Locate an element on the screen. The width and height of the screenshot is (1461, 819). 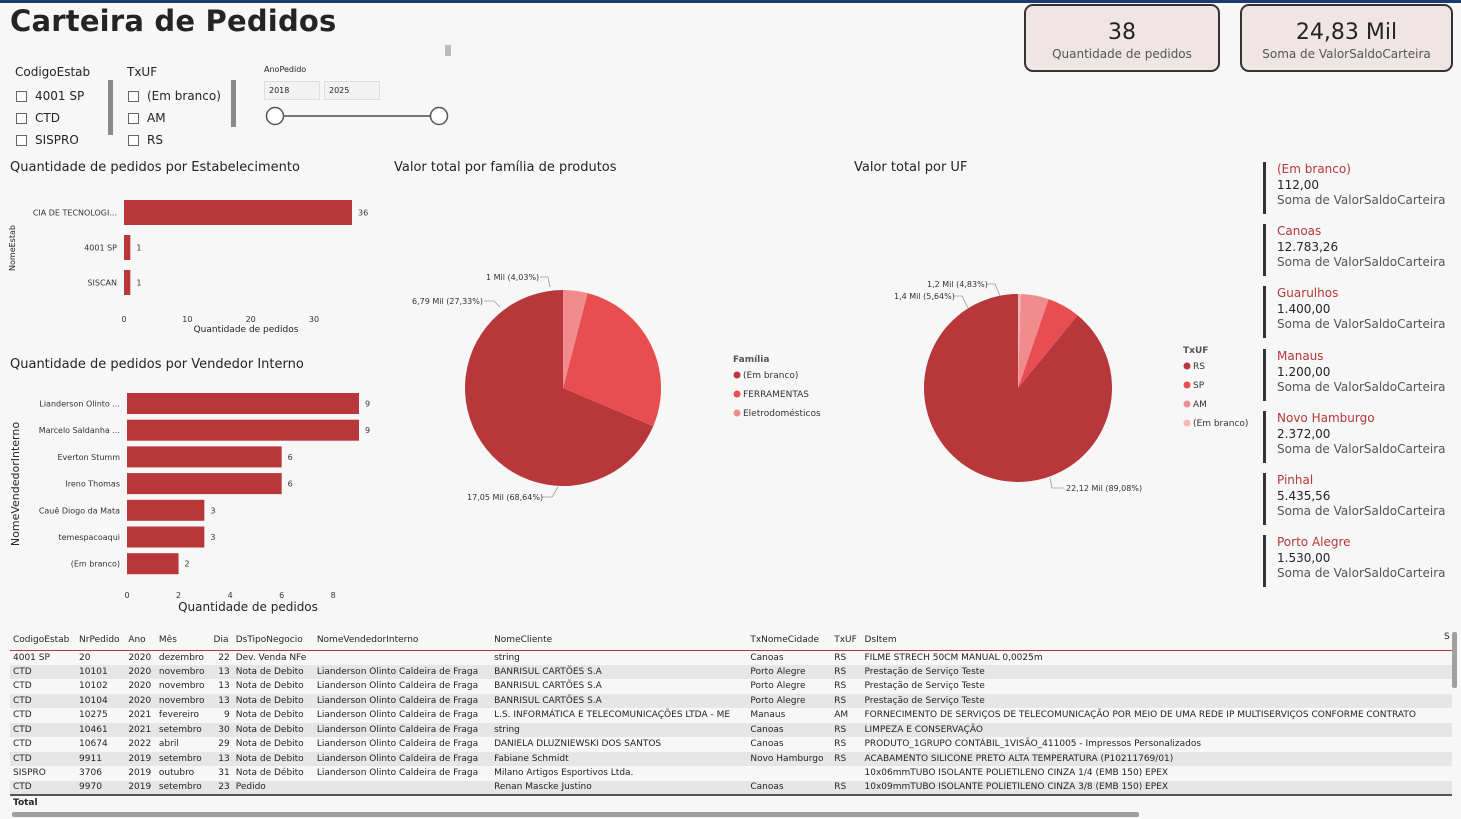
table-column-header: CodigoEstab is located at coordinates (43, 640).